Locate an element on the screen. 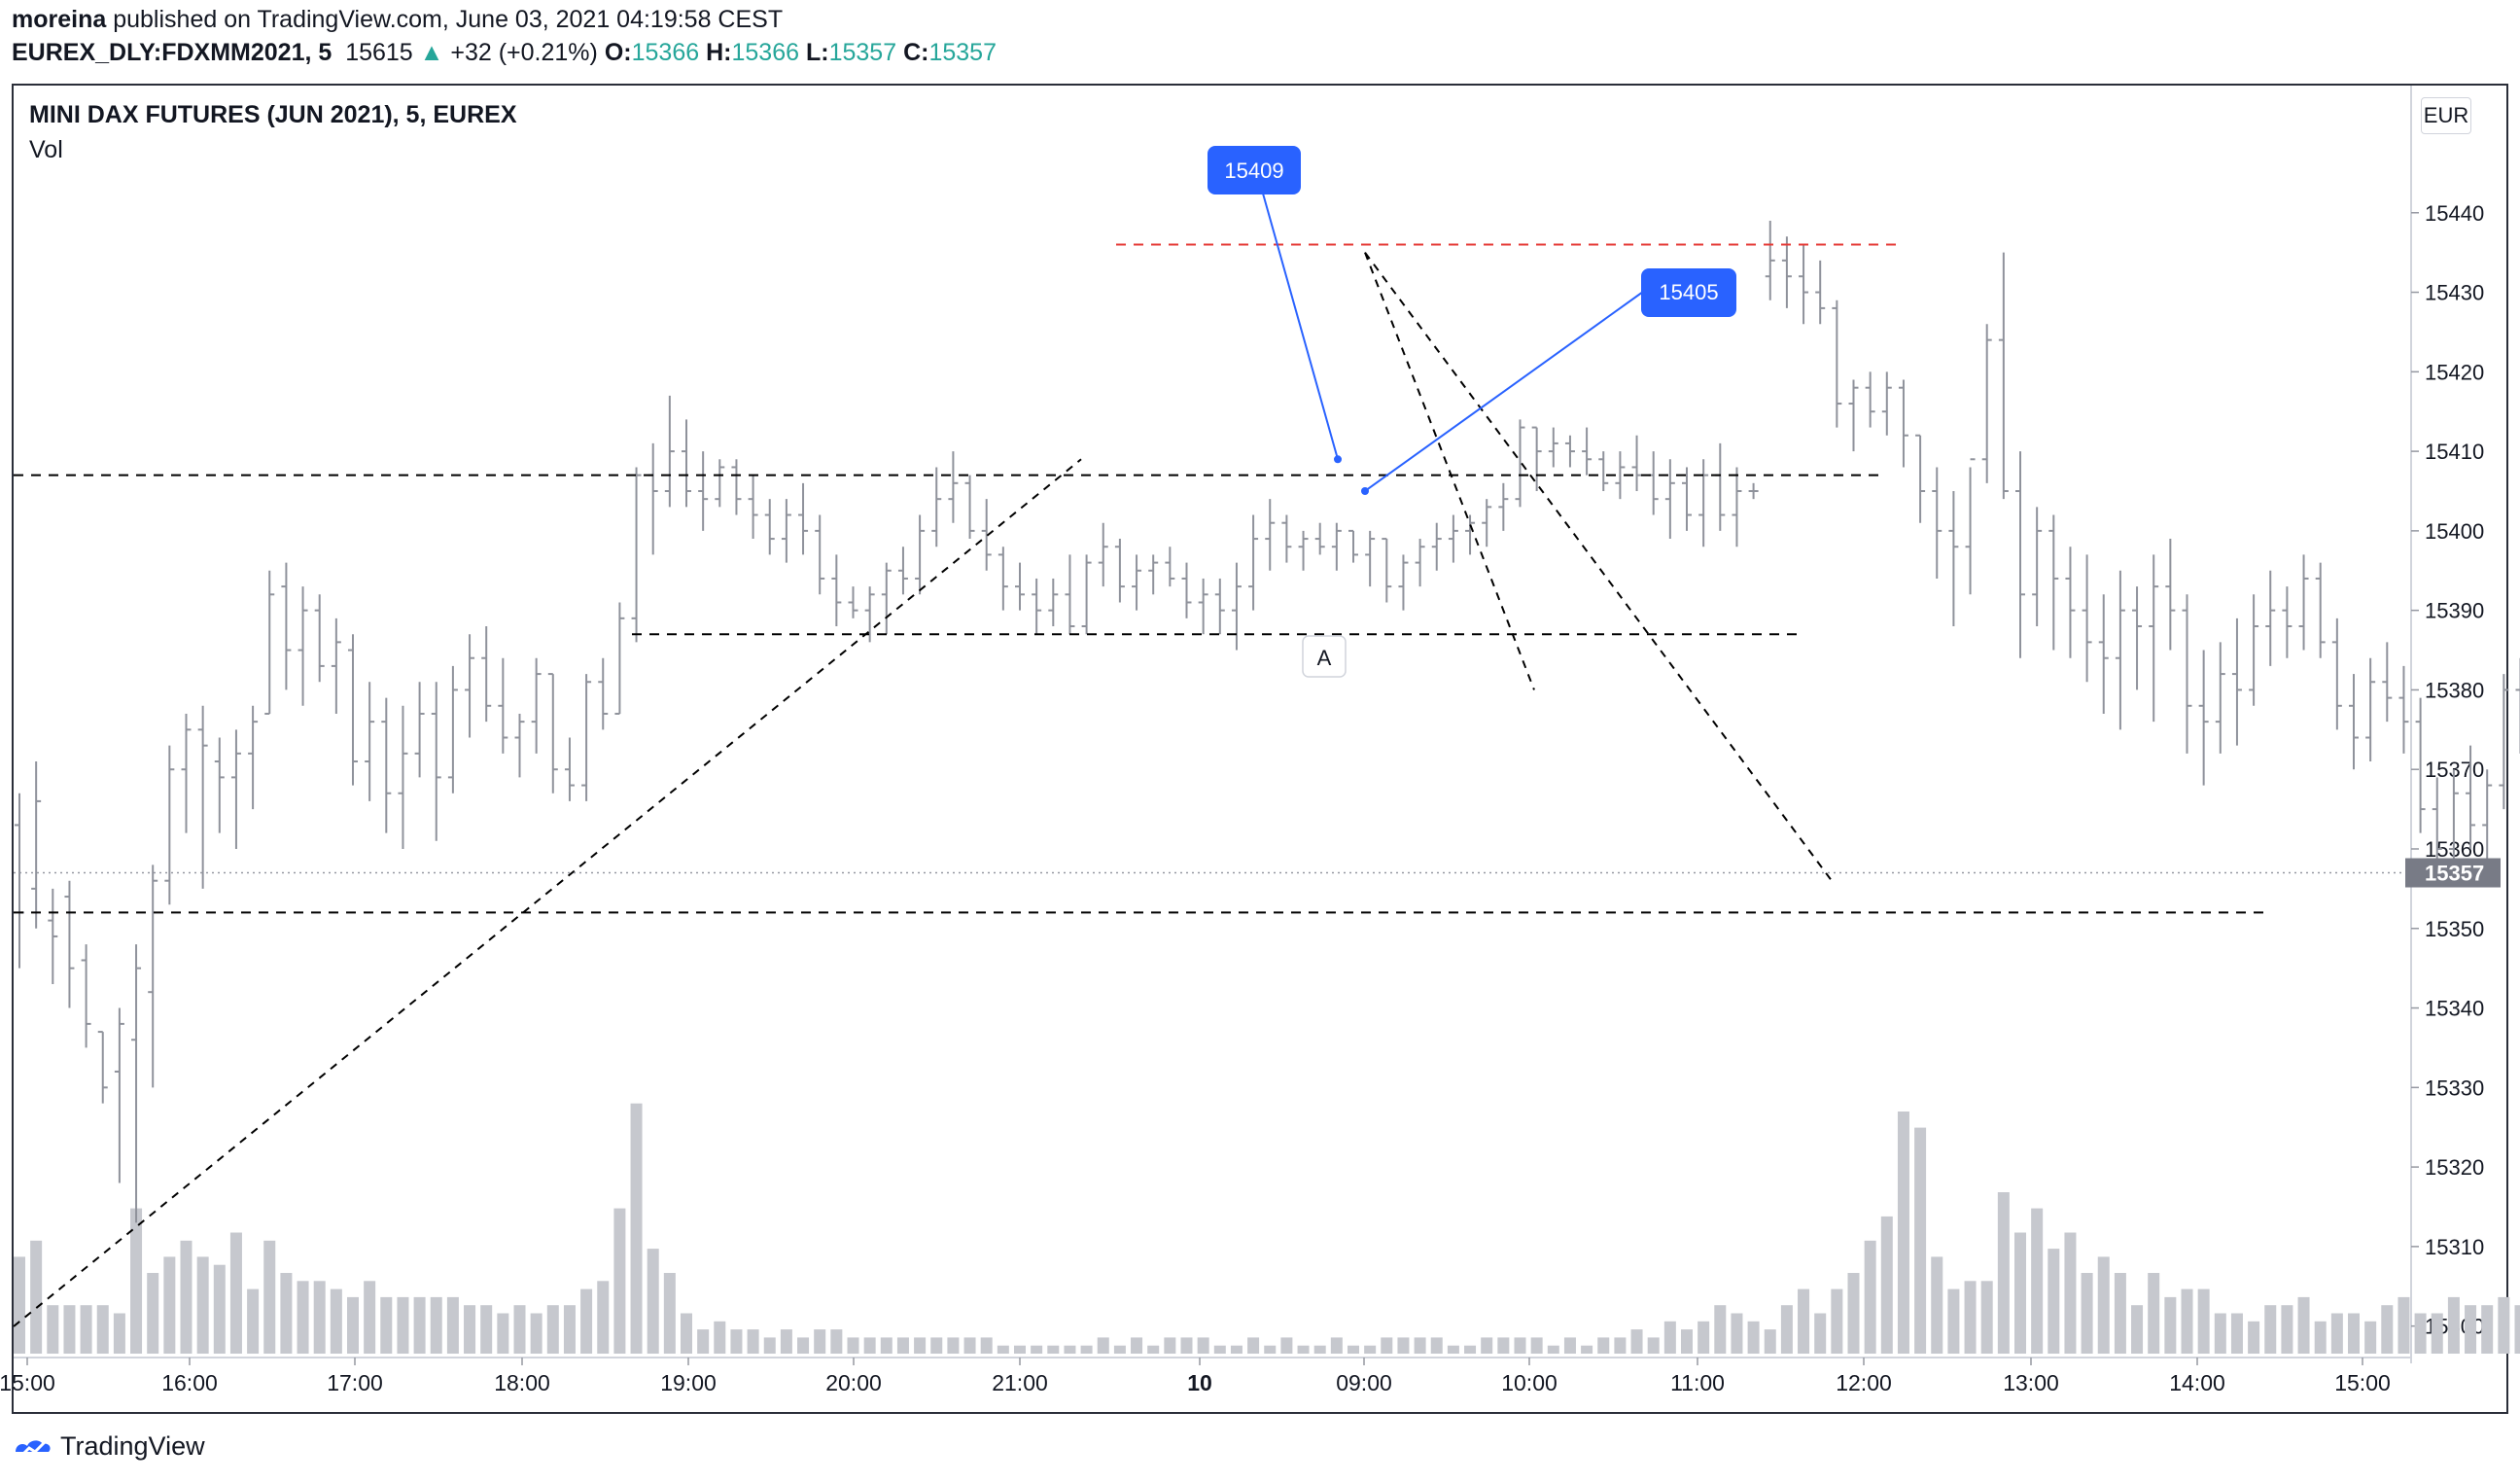 Image resolution: width=2520 pixels, height=1482 pixels. high-label: H: is located at coordinates (719, 52).